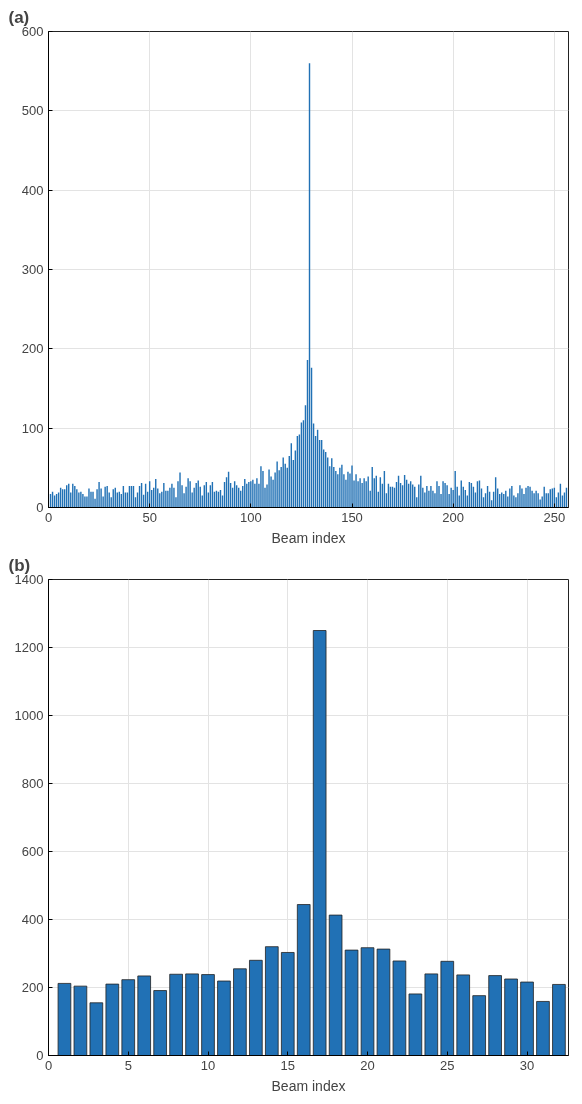 The image size is (582, 1104). What do you see at coordinates (29, 579) in the screenshot?
I see `y-tick-label: 1400` at bounding box center [29, 579].